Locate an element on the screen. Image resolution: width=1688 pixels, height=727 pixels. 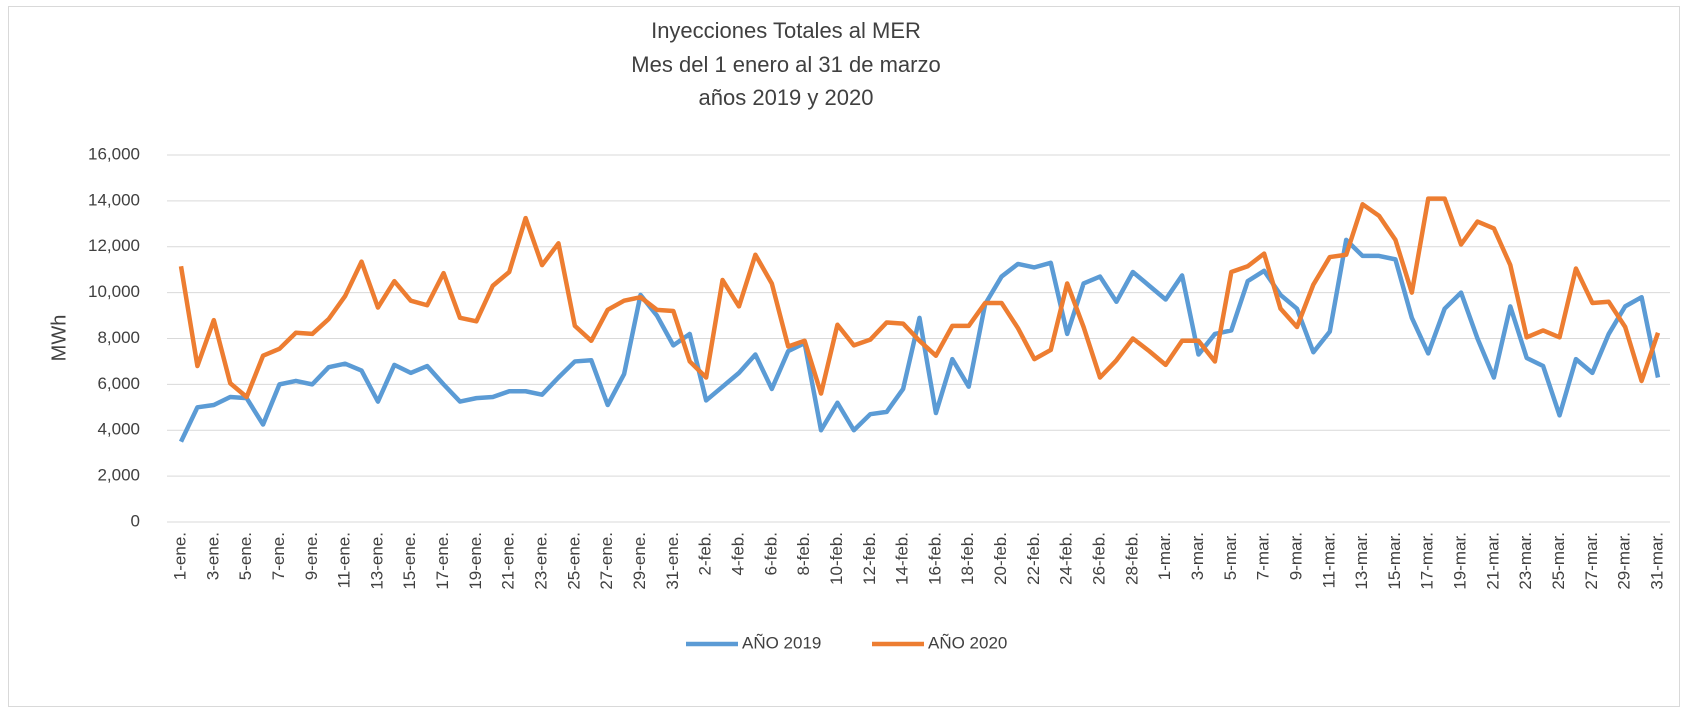
x-tick-label: 28-feb. is located at coordinates (1131, 558).